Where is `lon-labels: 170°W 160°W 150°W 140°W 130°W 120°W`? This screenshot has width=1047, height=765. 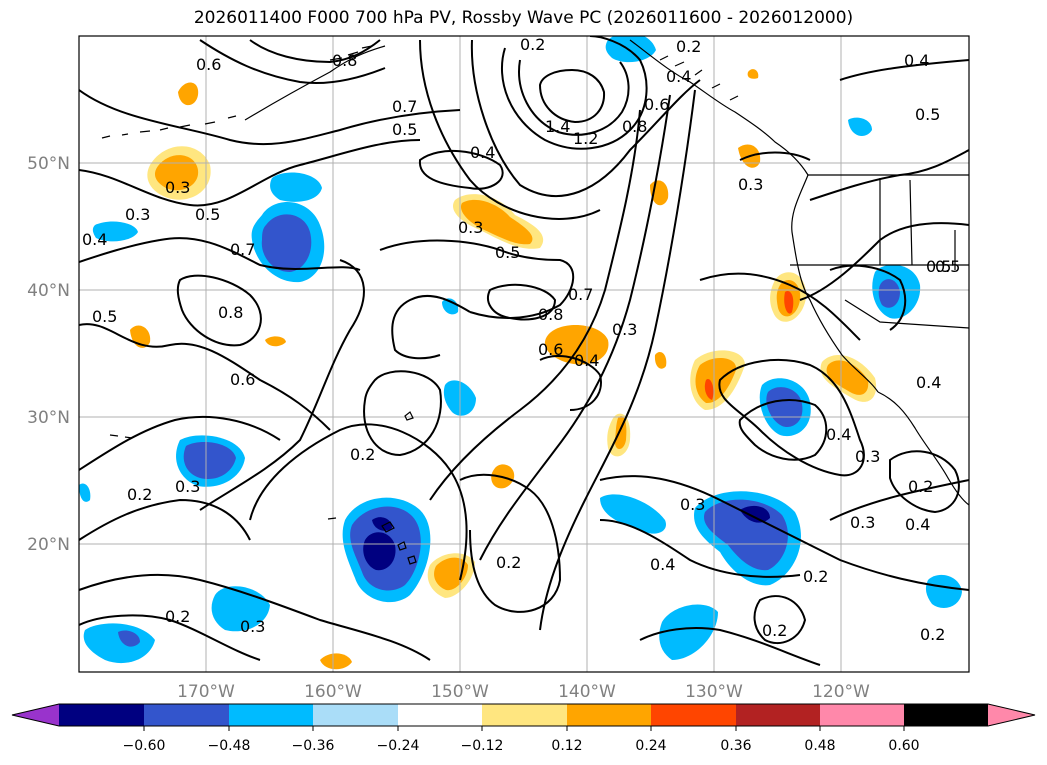
lon-labels: 170°W 160°W 150°W 140°W 130°W 120°W is located at coordinates (523, 692).